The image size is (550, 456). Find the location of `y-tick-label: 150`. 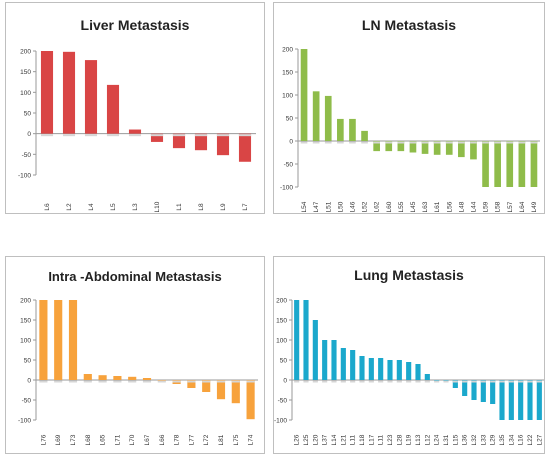

y-tick-label: 150 is located at coordinates (281, 321).